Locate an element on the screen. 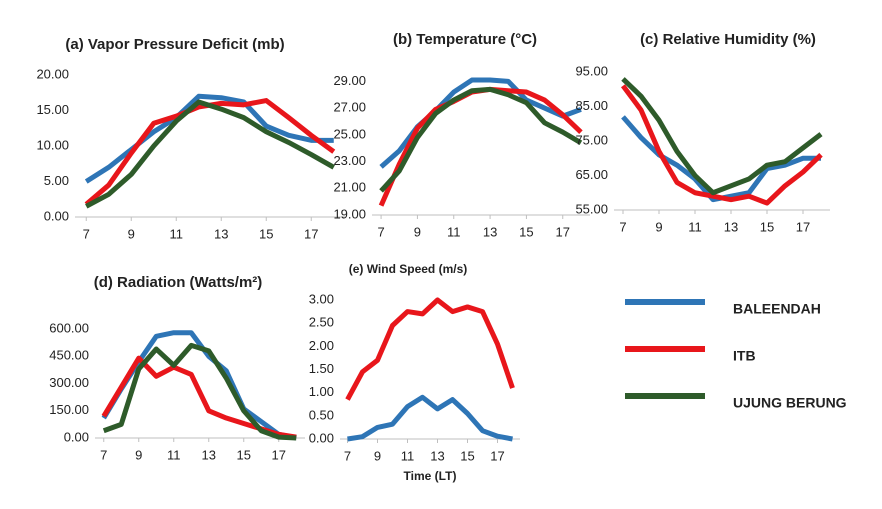 The width and height of the screenshot is (882, 509). chart-title: (b) Temperature (°C) is located at coordinates (465, 39).